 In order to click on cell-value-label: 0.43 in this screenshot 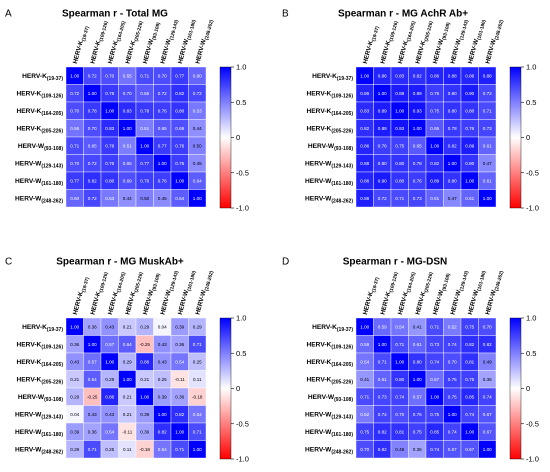, I will do `click(162, 361)`.